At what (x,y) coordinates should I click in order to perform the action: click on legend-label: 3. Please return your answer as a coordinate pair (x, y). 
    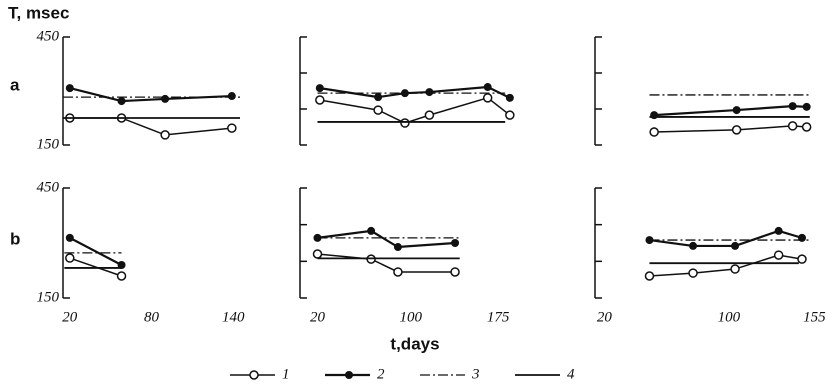
    Looking at the image, I should click on (475, 374).